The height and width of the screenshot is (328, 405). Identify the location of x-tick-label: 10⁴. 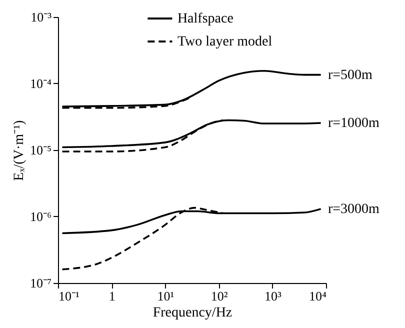
(317, 296).